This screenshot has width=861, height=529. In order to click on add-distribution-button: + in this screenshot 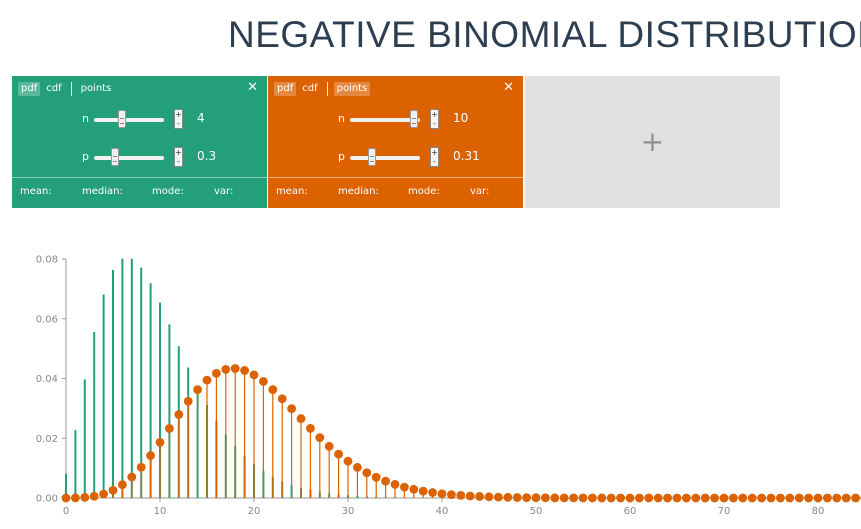, I will do `click(652, 142)`.